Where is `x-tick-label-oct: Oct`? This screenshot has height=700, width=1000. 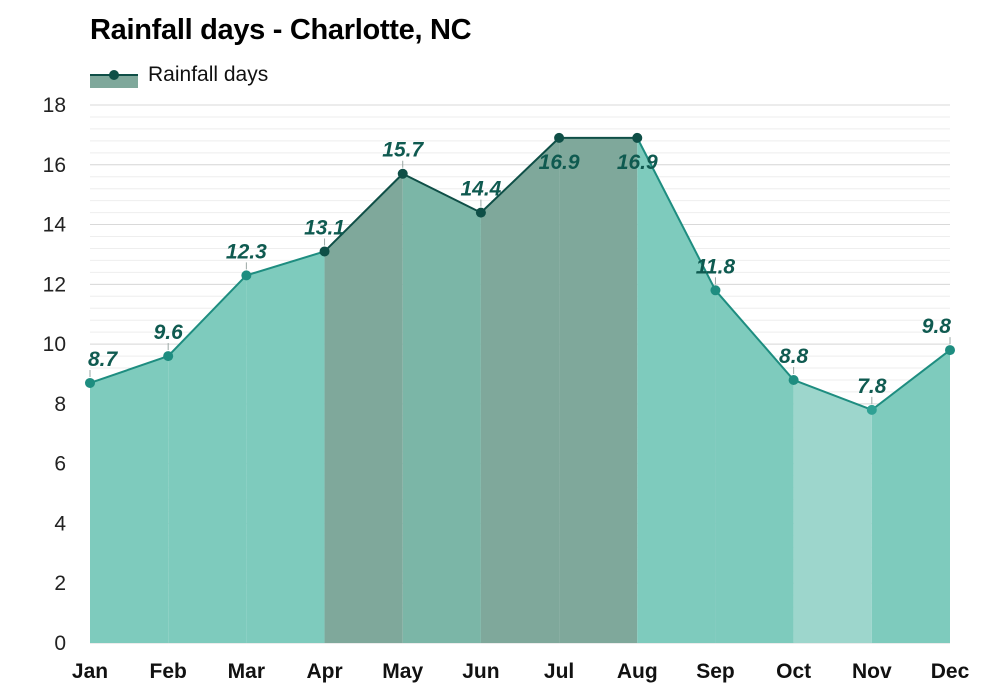 x-tick-label-oct: Oct is located at coordinates (793, 671).